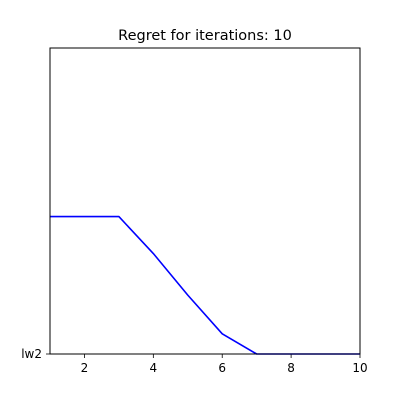 This screenshot has width=400, height=400. What do you see at coordinates (291, 368) in the screenshot?
I see `x-tick-label: 8` at bounding box center [291, 368].